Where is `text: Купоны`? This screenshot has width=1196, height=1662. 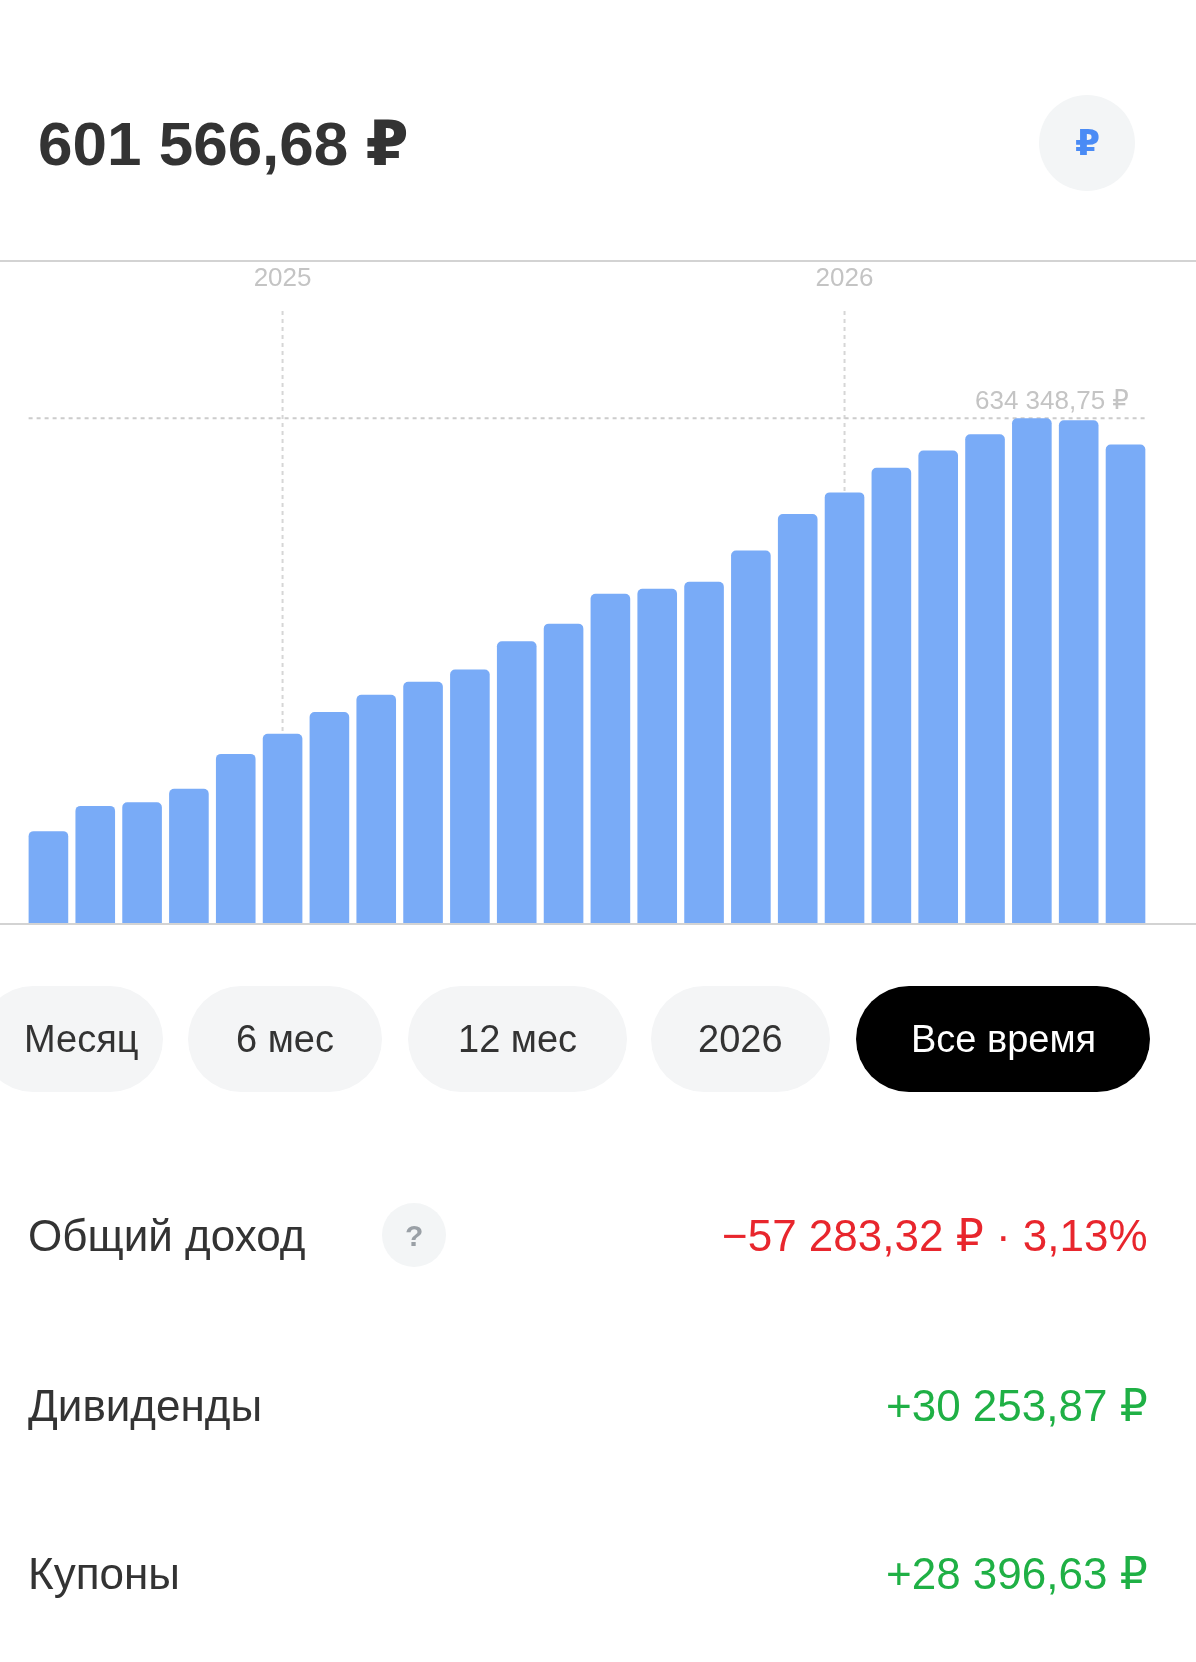 text: Купоны is located at coordinates (104, 1573).